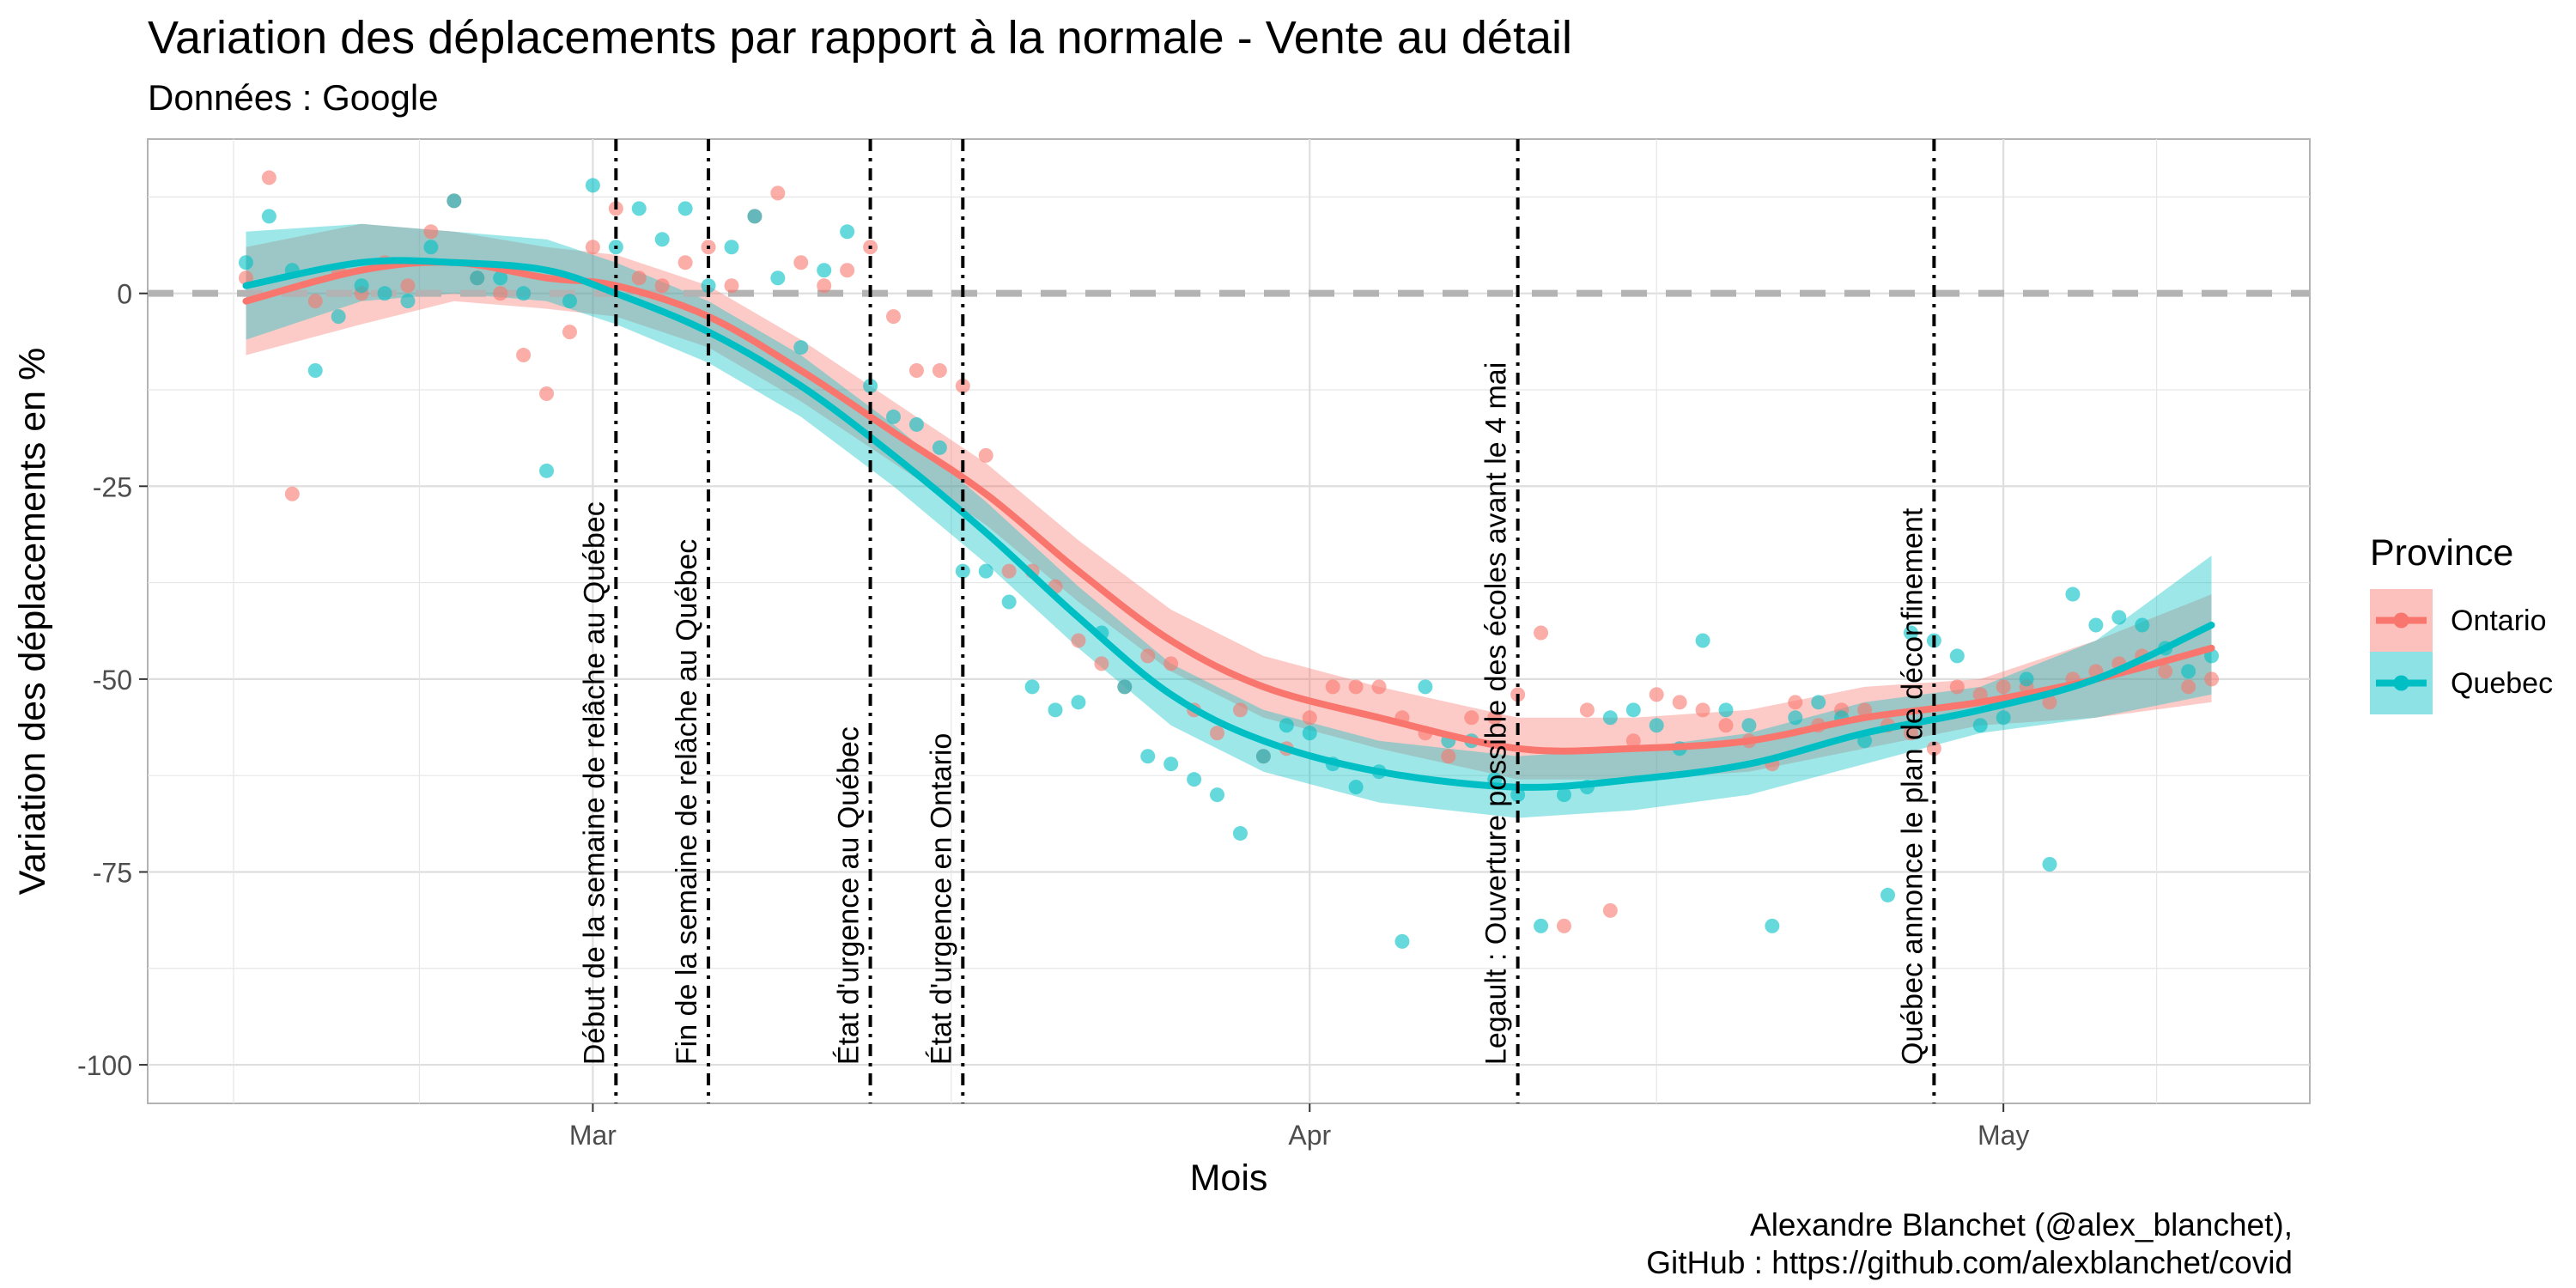 This screenshot has width=2576, height=1288. What do you see at coordinates (112, 680) in the screenshot?
I see `y-tick-label: -50` at bounding box center [112, 680].